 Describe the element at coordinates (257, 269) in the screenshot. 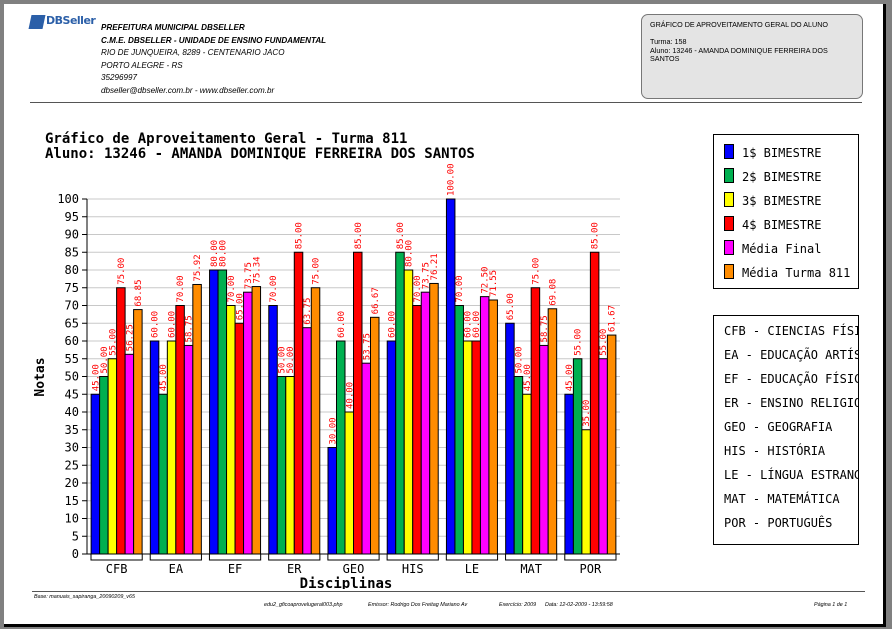

I see `data-label: 75.34` at that location.